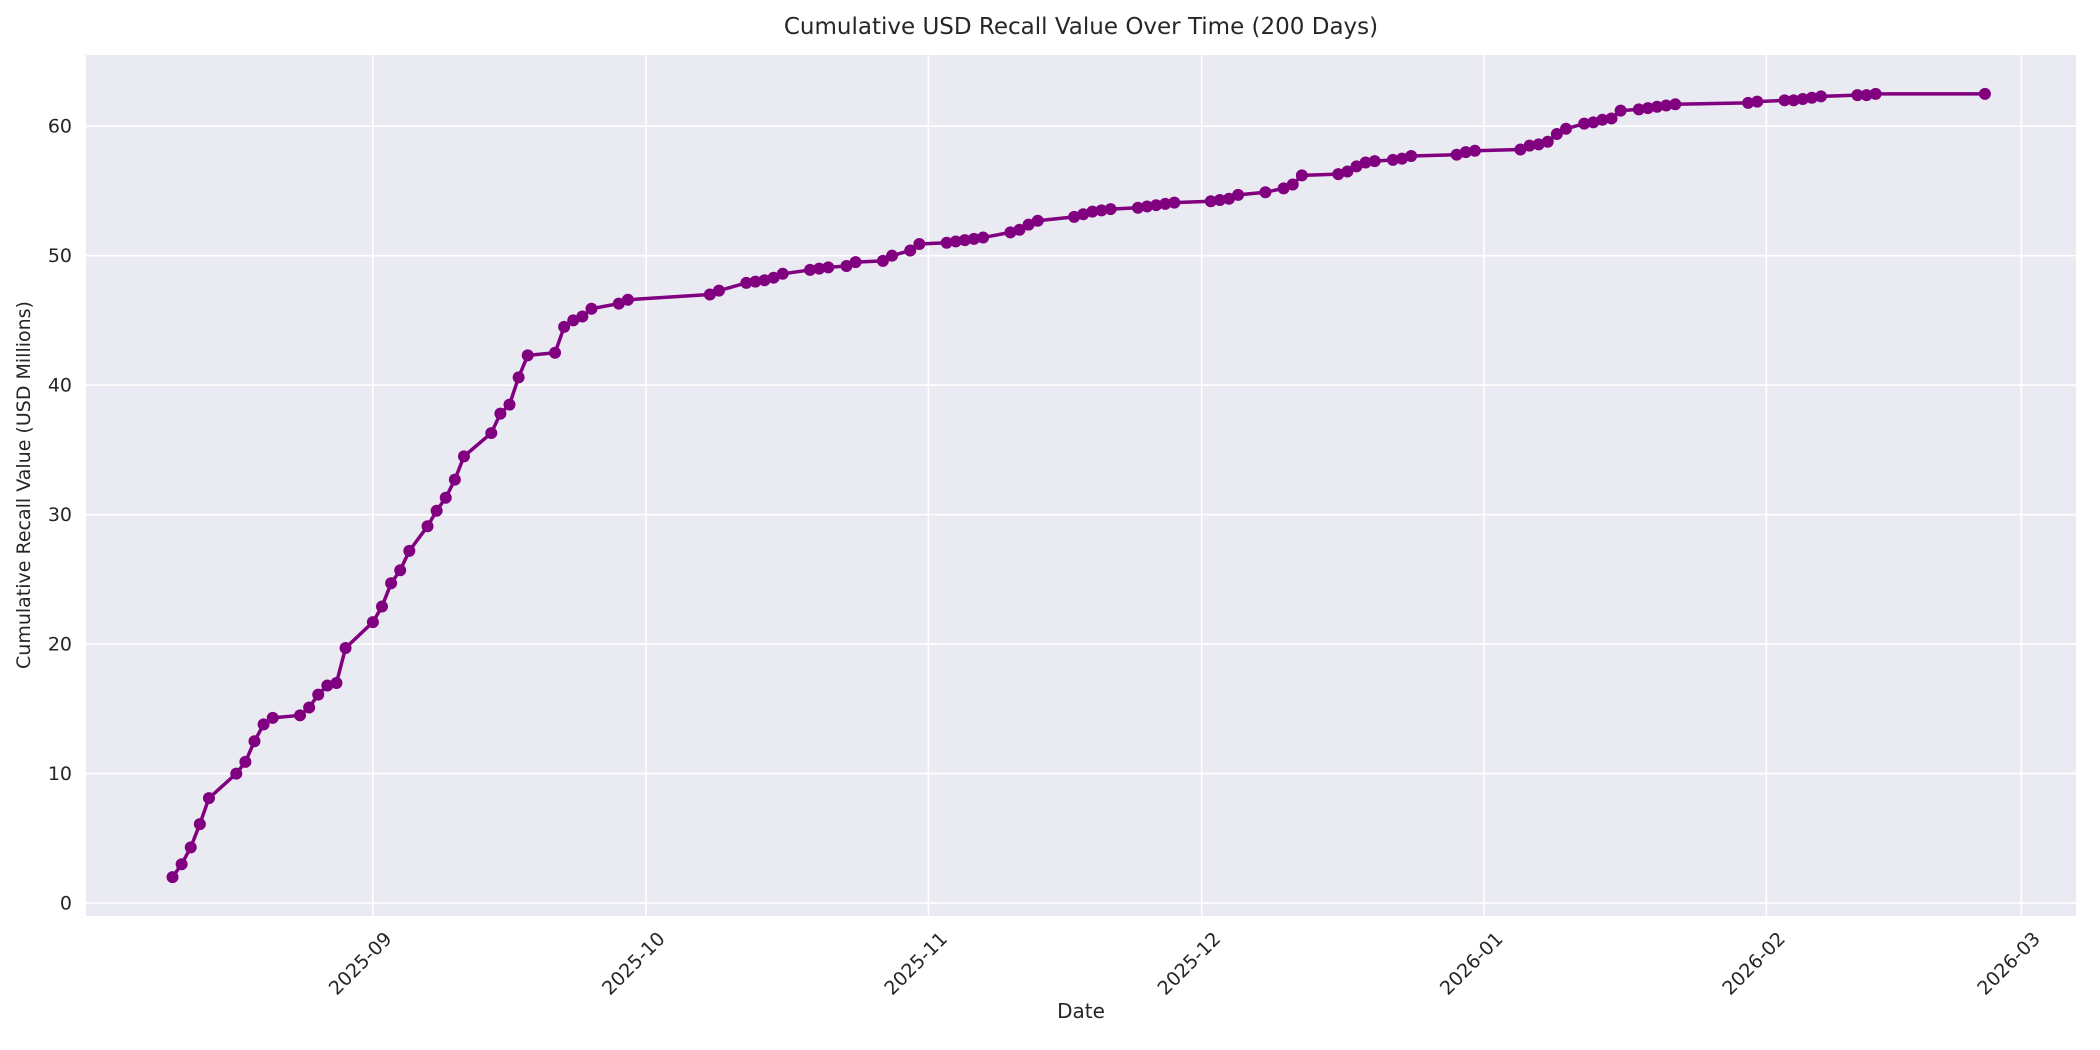 The width and height of the screenshot is (2100, 1050). What do you see at coordinates (916, 964) in the screenshot?
I see `x-tick-label: 2025-11` at bounding box center [916, 964].